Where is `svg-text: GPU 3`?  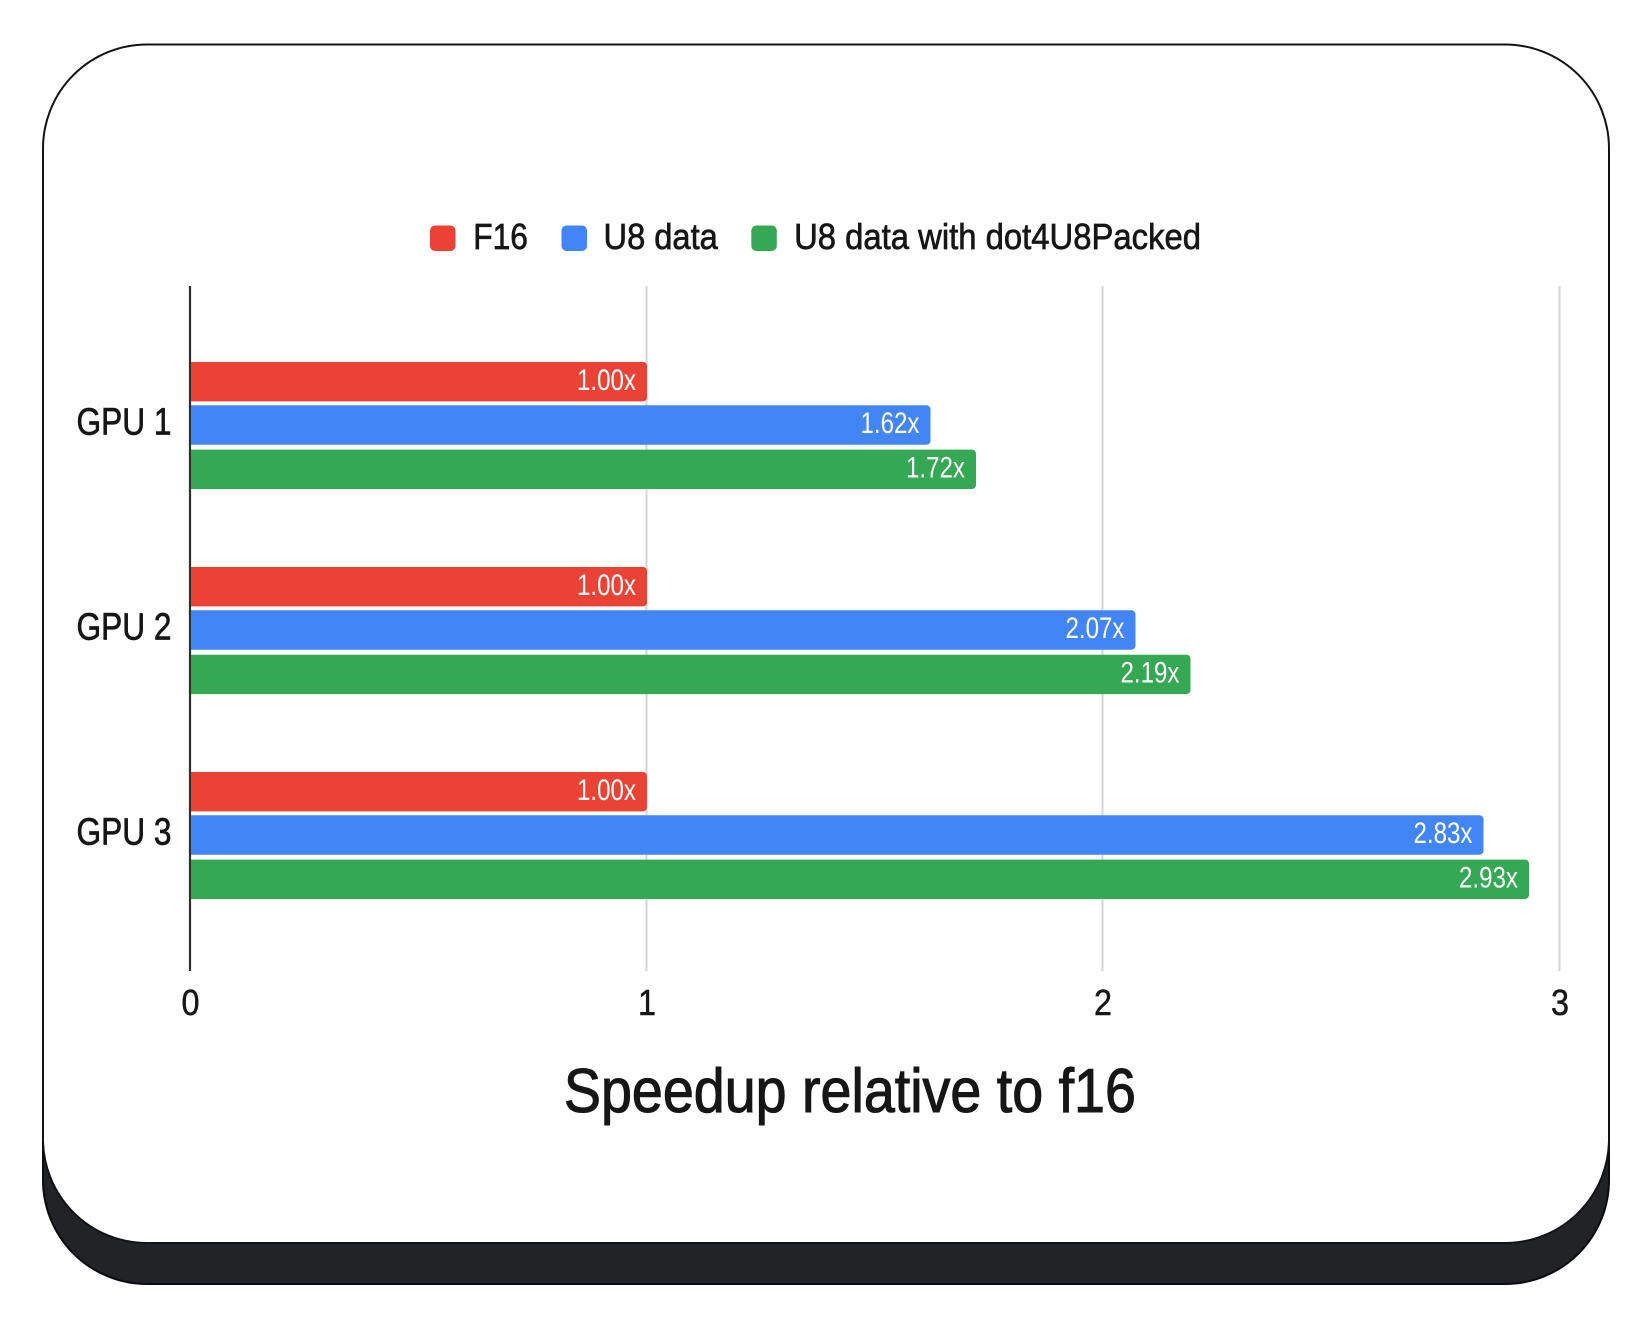 svg-text: GPU 3 is located at coordinates (124, 833).